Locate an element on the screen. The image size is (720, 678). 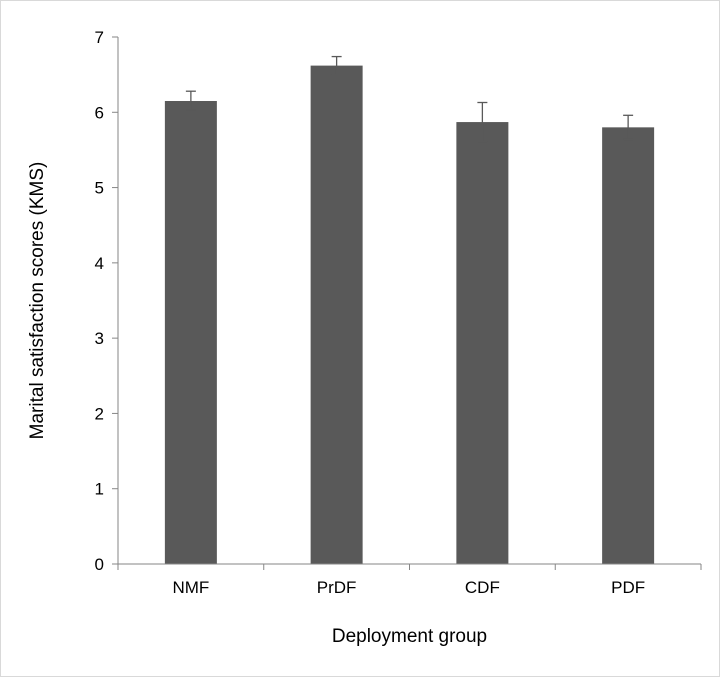
y-tick-label: 1 is located at coordinates (99, 489).